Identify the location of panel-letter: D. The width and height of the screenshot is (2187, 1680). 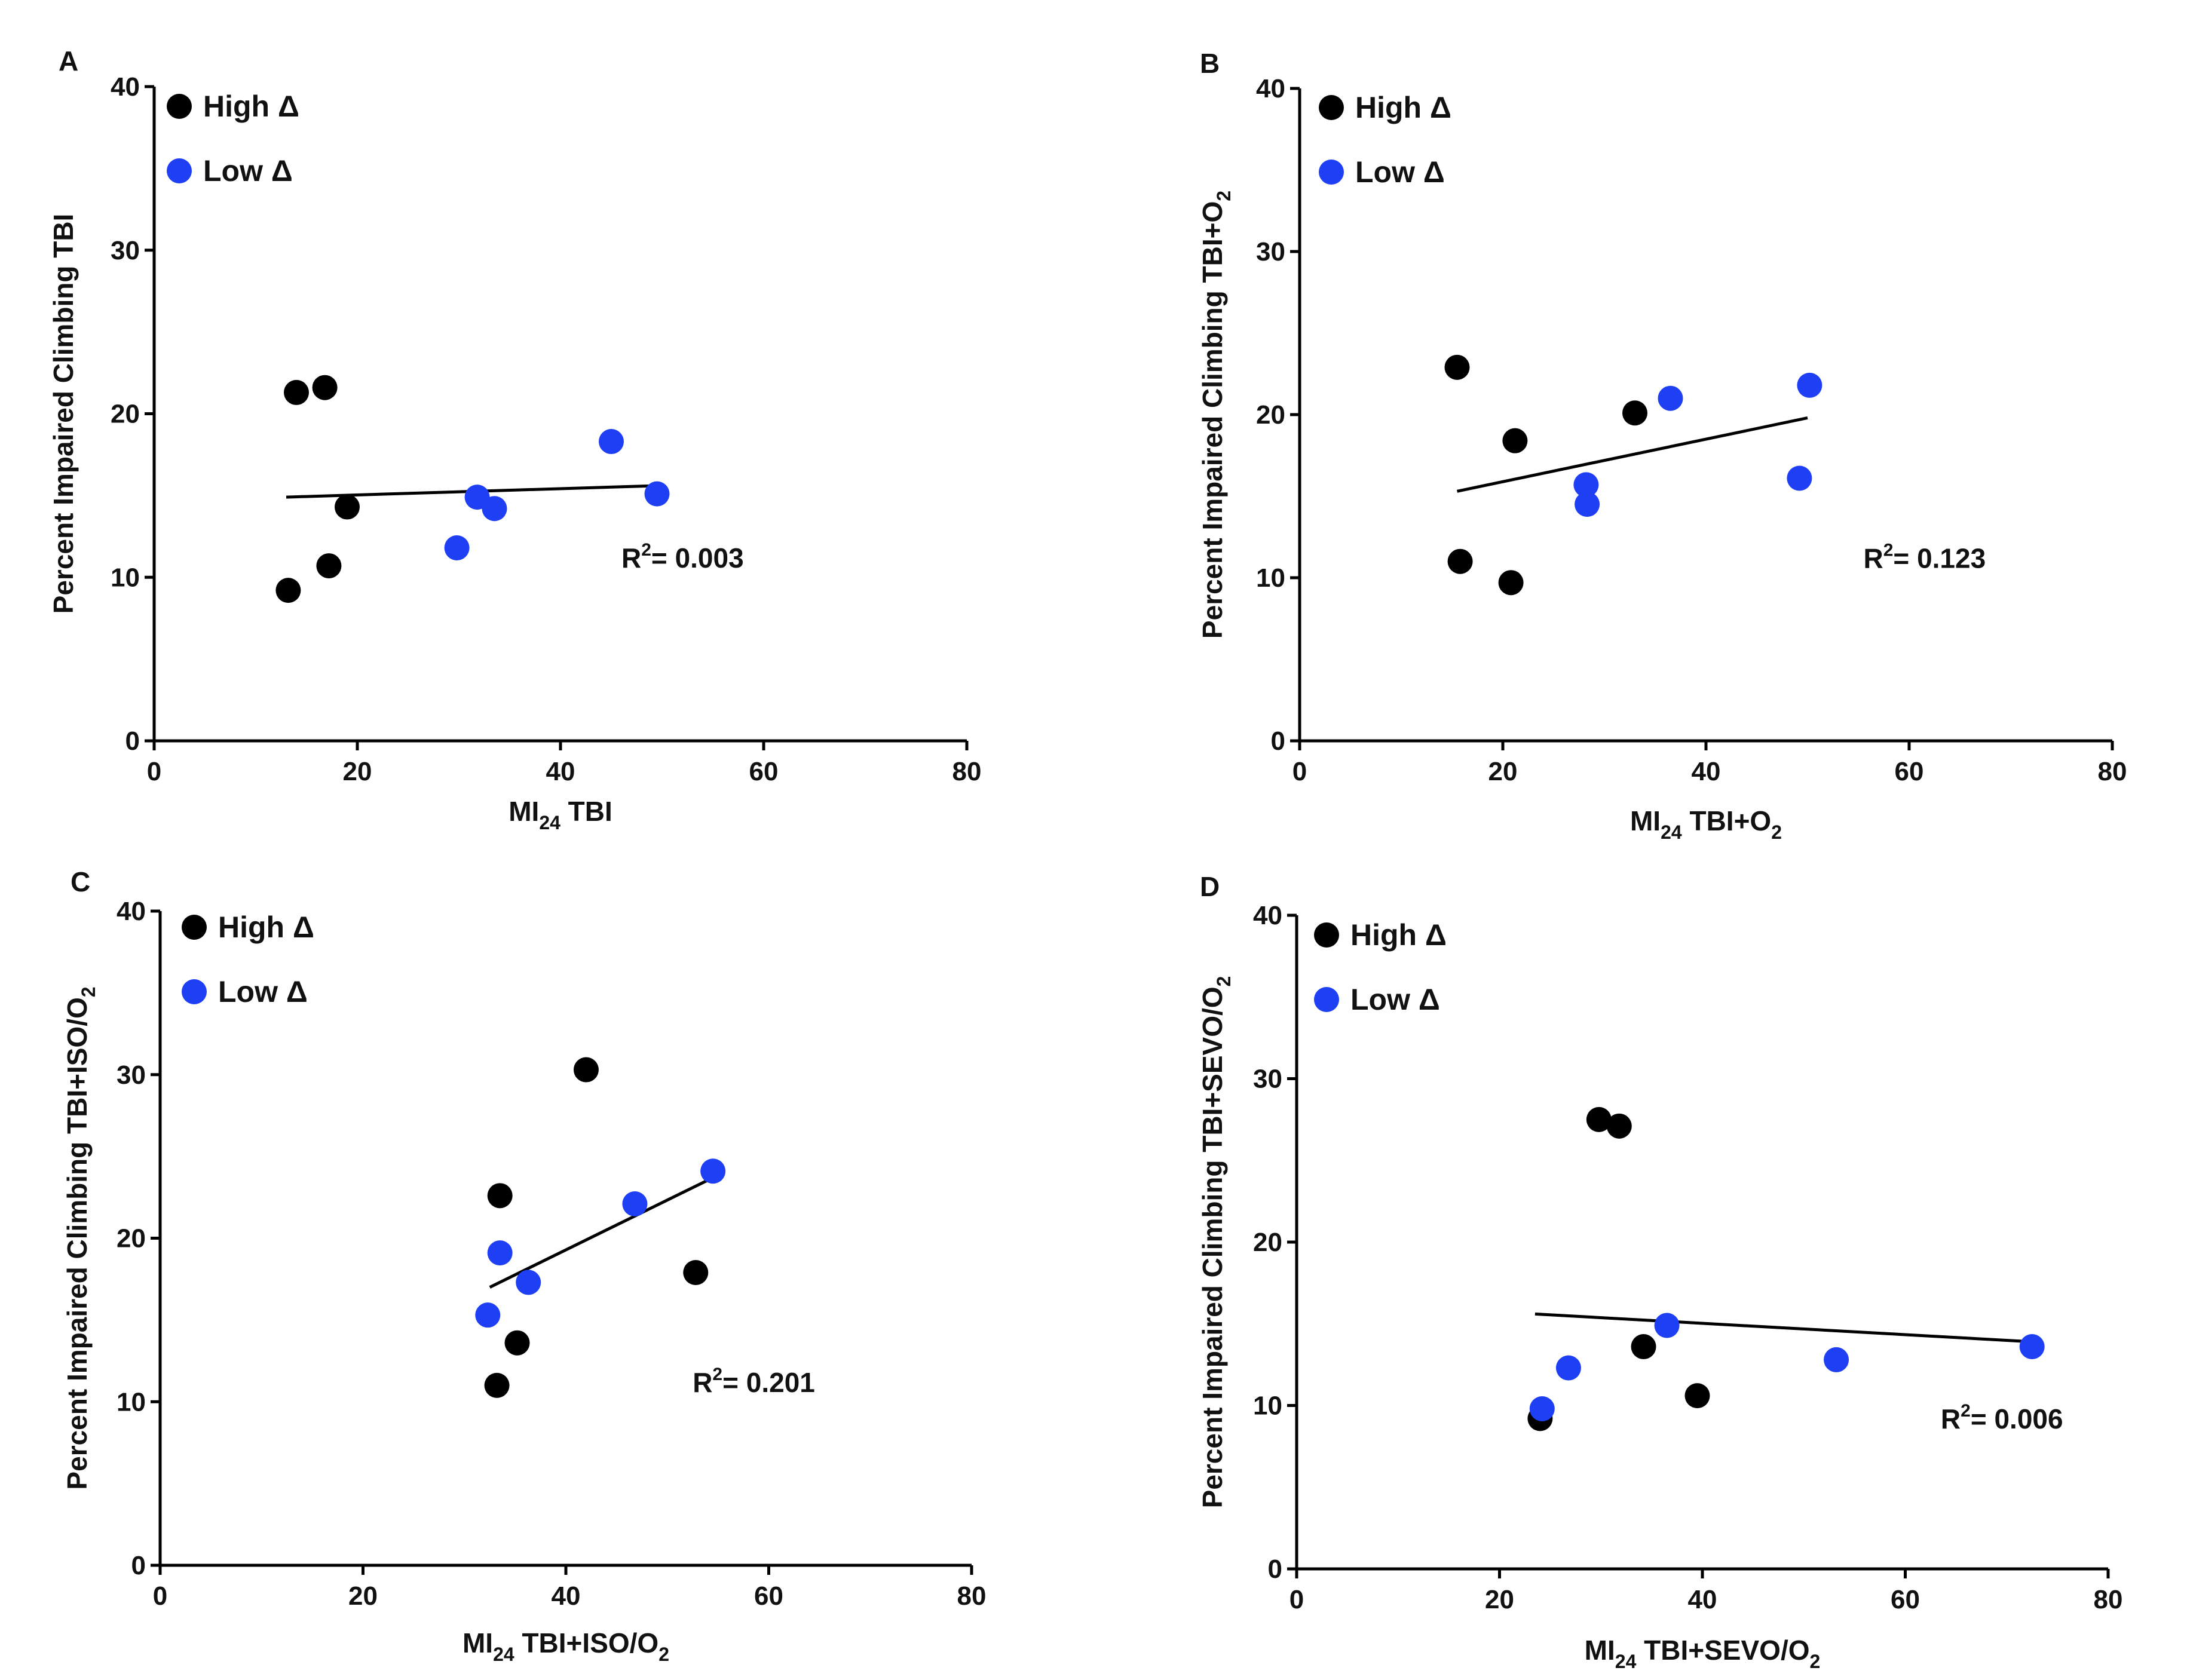
(1210, 886).